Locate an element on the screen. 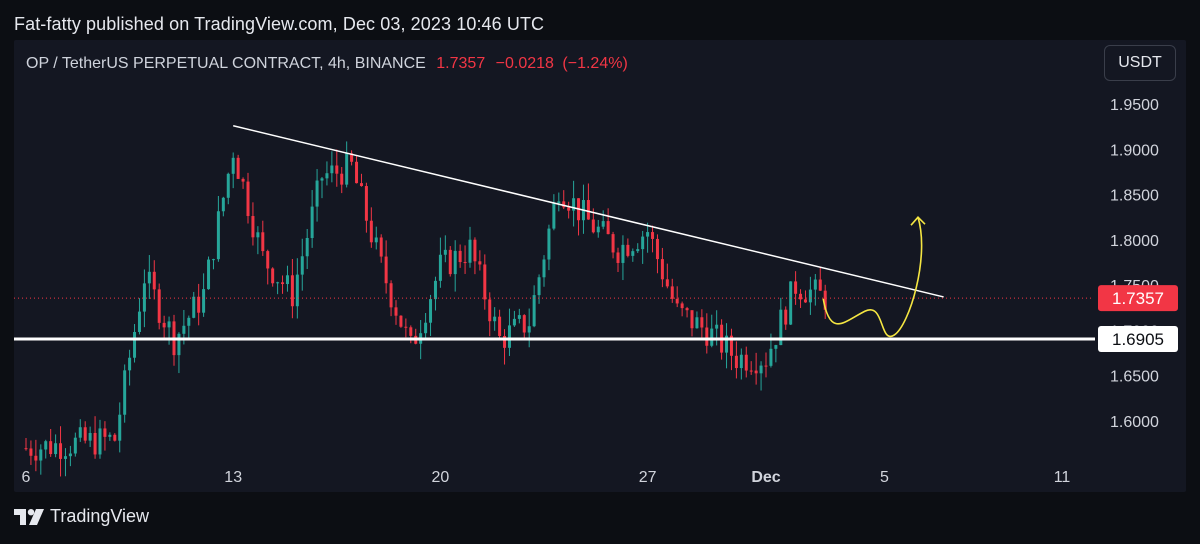 This screenshot has width=1200, height=544. tradingview-logo-icon is located at coordinates (29, 516).